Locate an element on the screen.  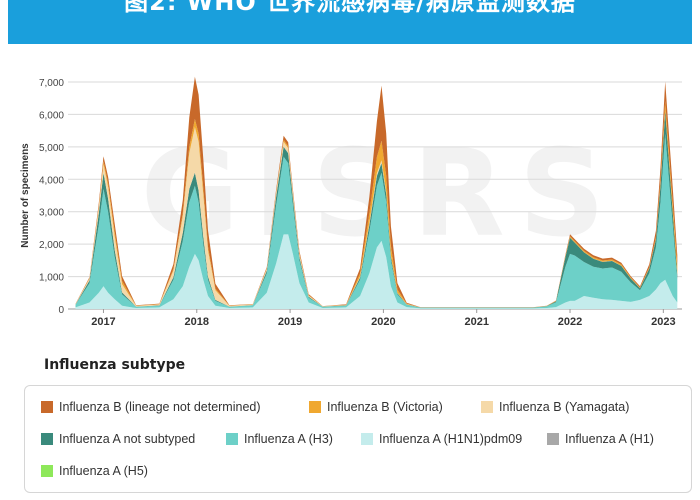
legend-label: Influenza A (H1N1)pdm09 is located at coordinates (451, 439).